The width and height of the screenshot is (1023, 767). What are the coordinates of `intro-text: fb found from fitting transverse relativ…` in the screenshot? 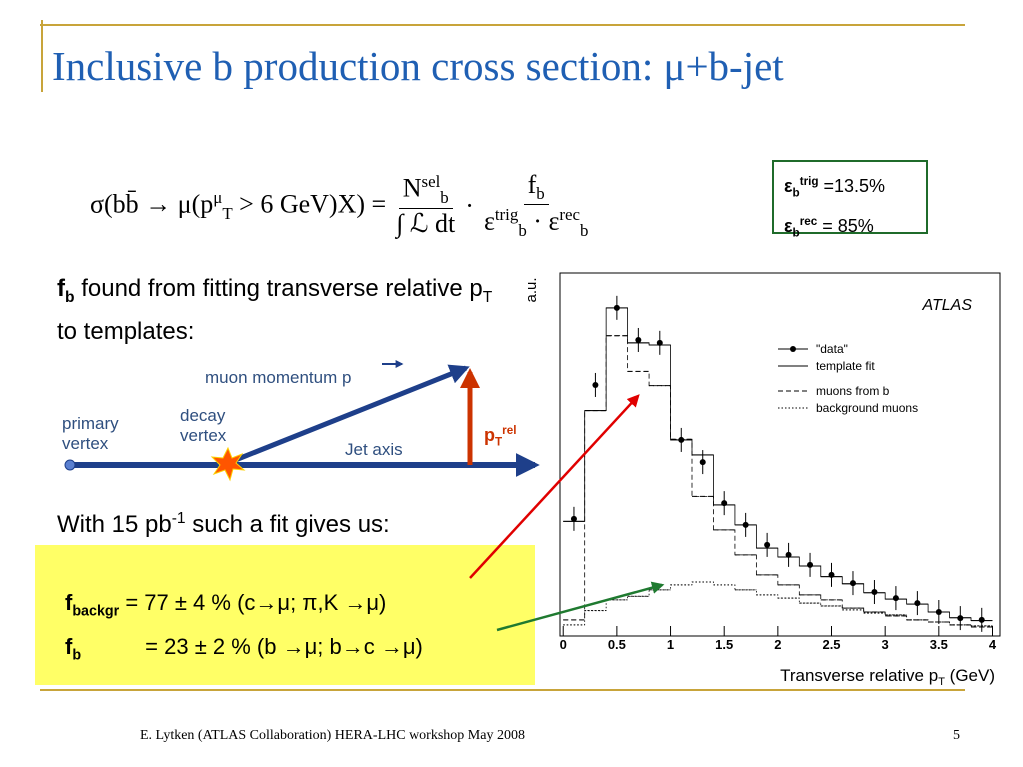 It's located at (275, 310).